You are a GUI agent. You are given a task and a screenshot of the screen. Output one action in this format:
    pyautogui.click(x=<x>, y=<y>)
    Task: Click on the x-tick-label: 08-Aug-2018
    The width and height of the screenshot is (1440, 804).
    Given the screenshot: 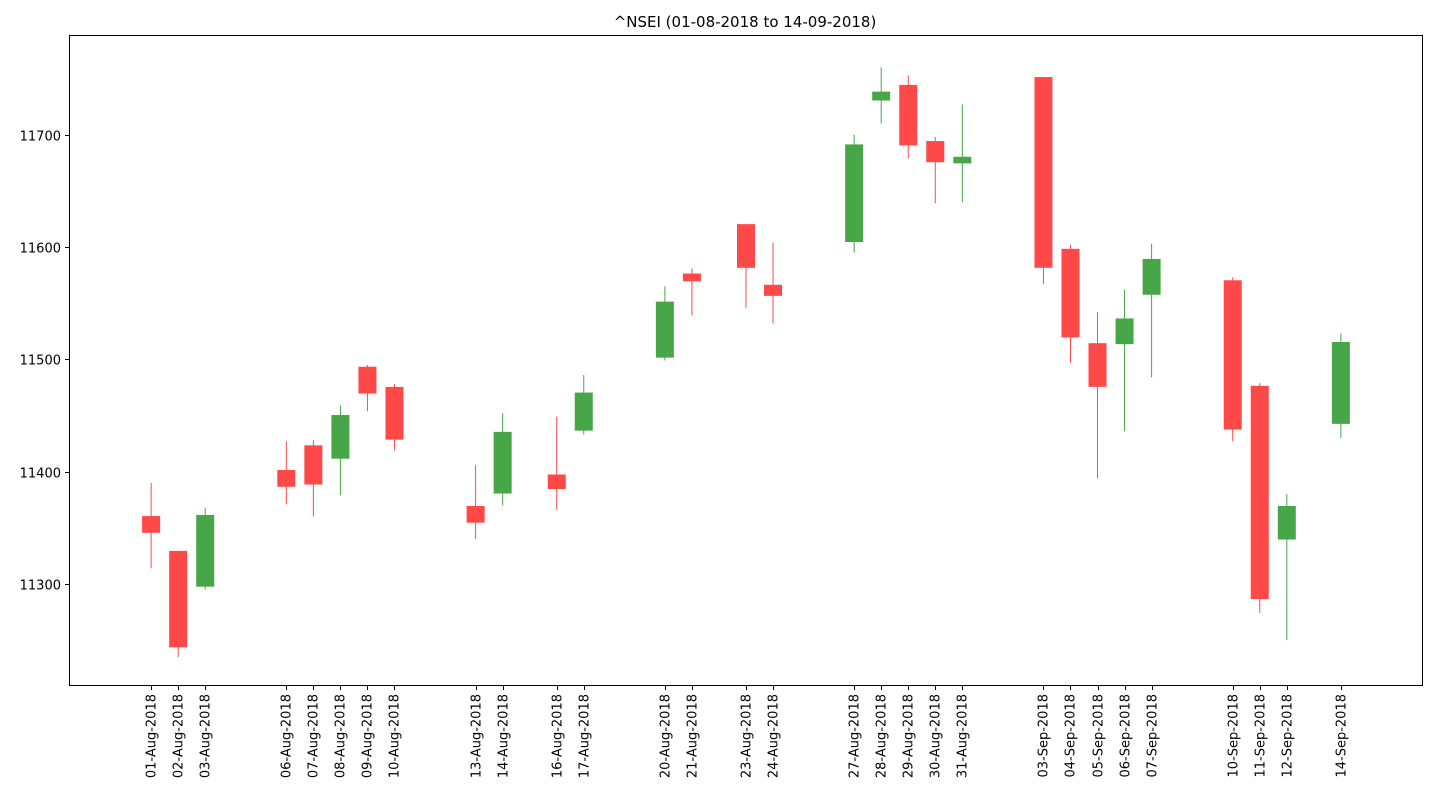 What is the action you would take?
    pyautogui.click(x=341, y=736)
    